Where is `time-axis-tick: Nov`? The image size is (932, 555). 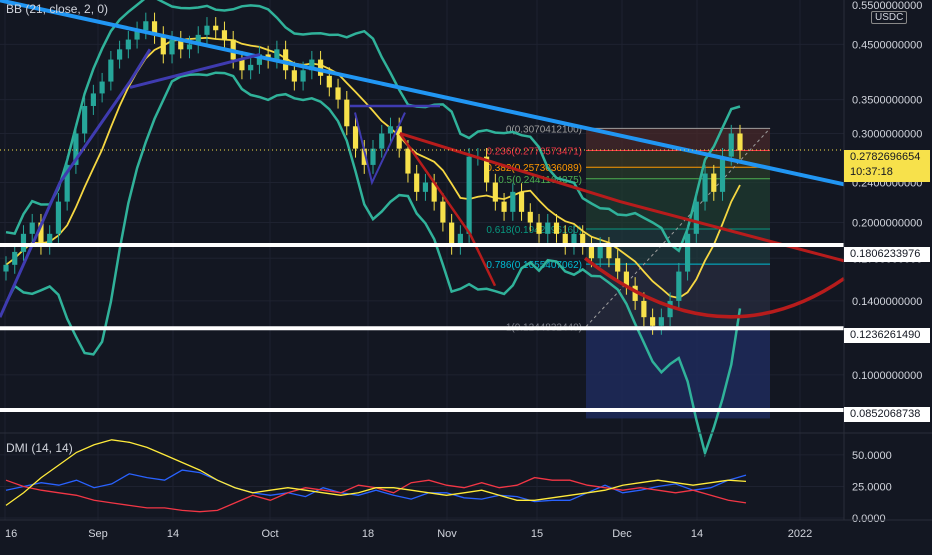
time-axis-tick: Nov is located at coordinates (447, 534).